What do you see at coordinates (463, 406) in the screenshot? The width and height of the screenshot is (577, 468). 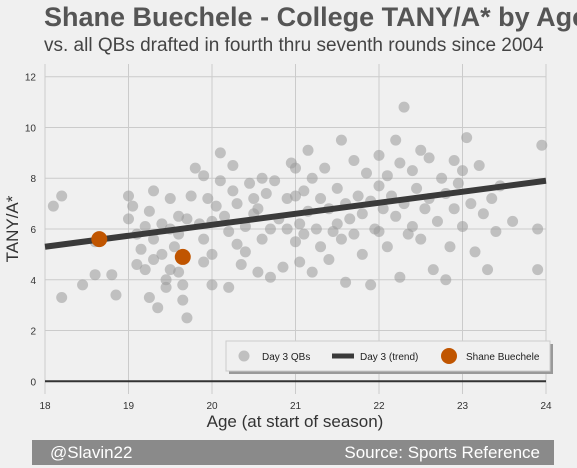 I see `x-tick-23: 23` at bounding box center [463, 406].